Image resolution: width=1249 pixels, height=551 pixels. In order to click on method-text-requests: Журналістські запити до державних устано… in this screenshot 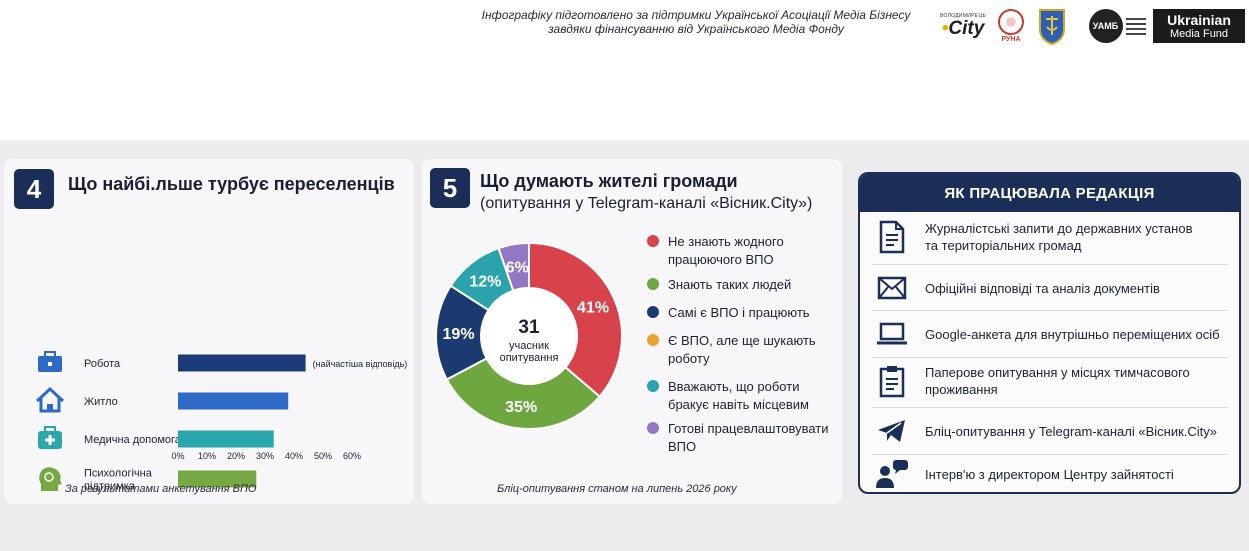, I will do `click(1059, 237)`.